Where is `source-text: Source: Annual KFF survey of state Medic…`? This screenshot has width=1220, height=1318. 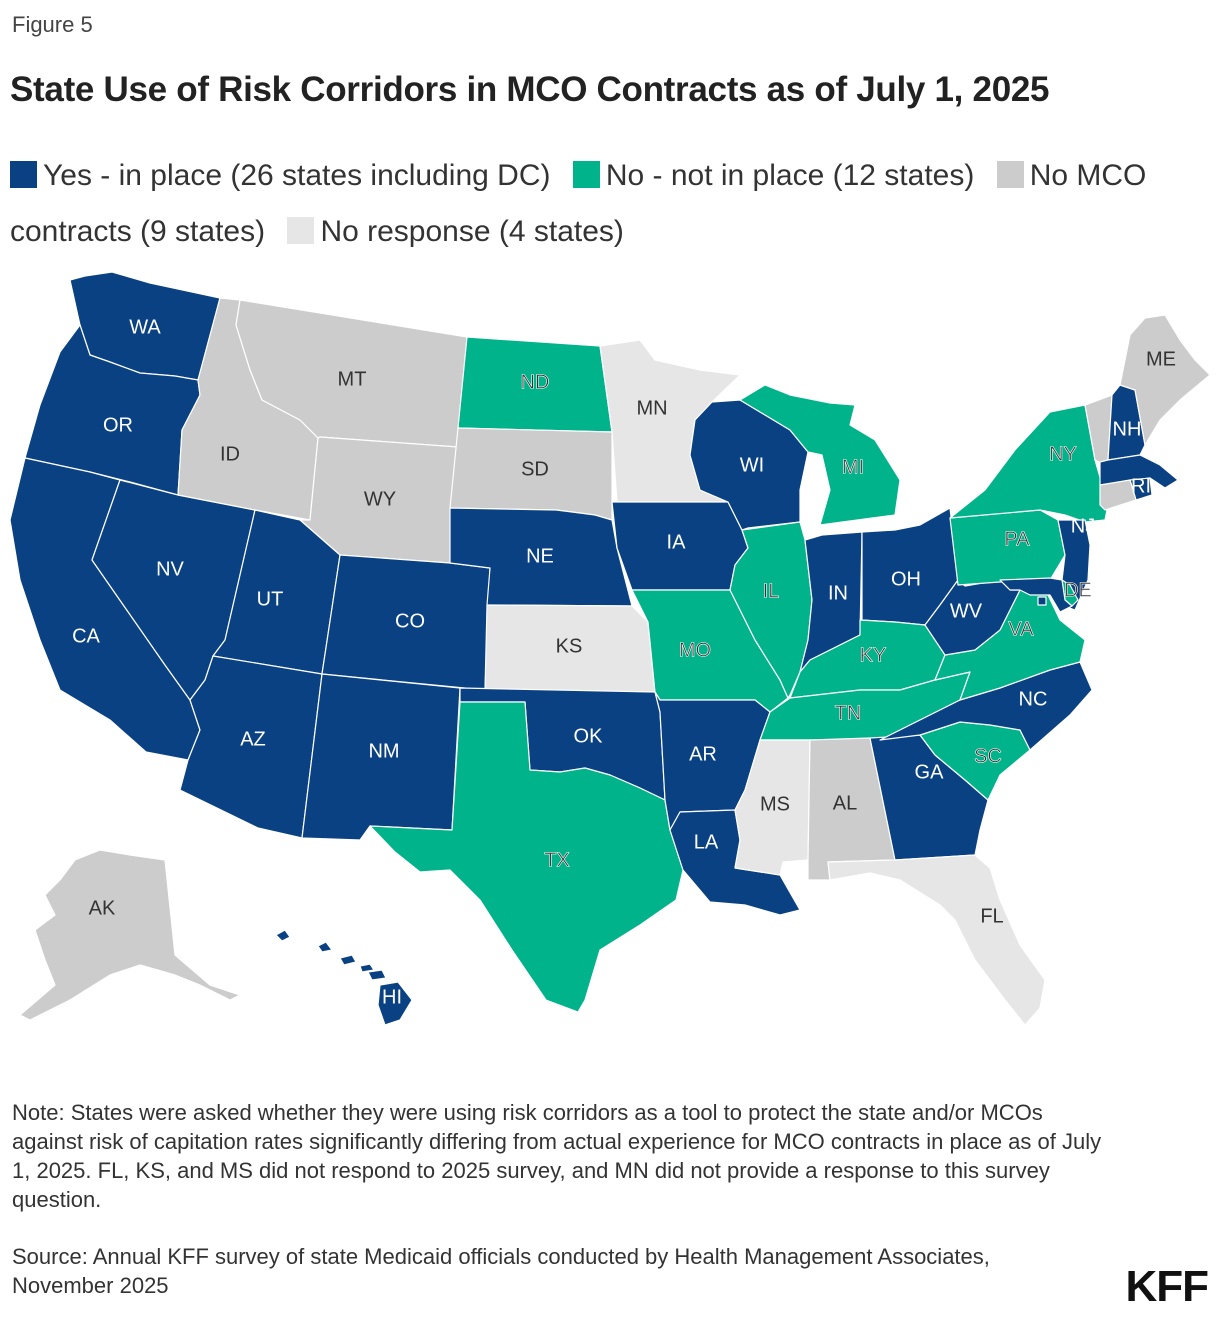
source-text: Source: Annual KFF survey of state Medic… is located at coordinates (501, 1271).